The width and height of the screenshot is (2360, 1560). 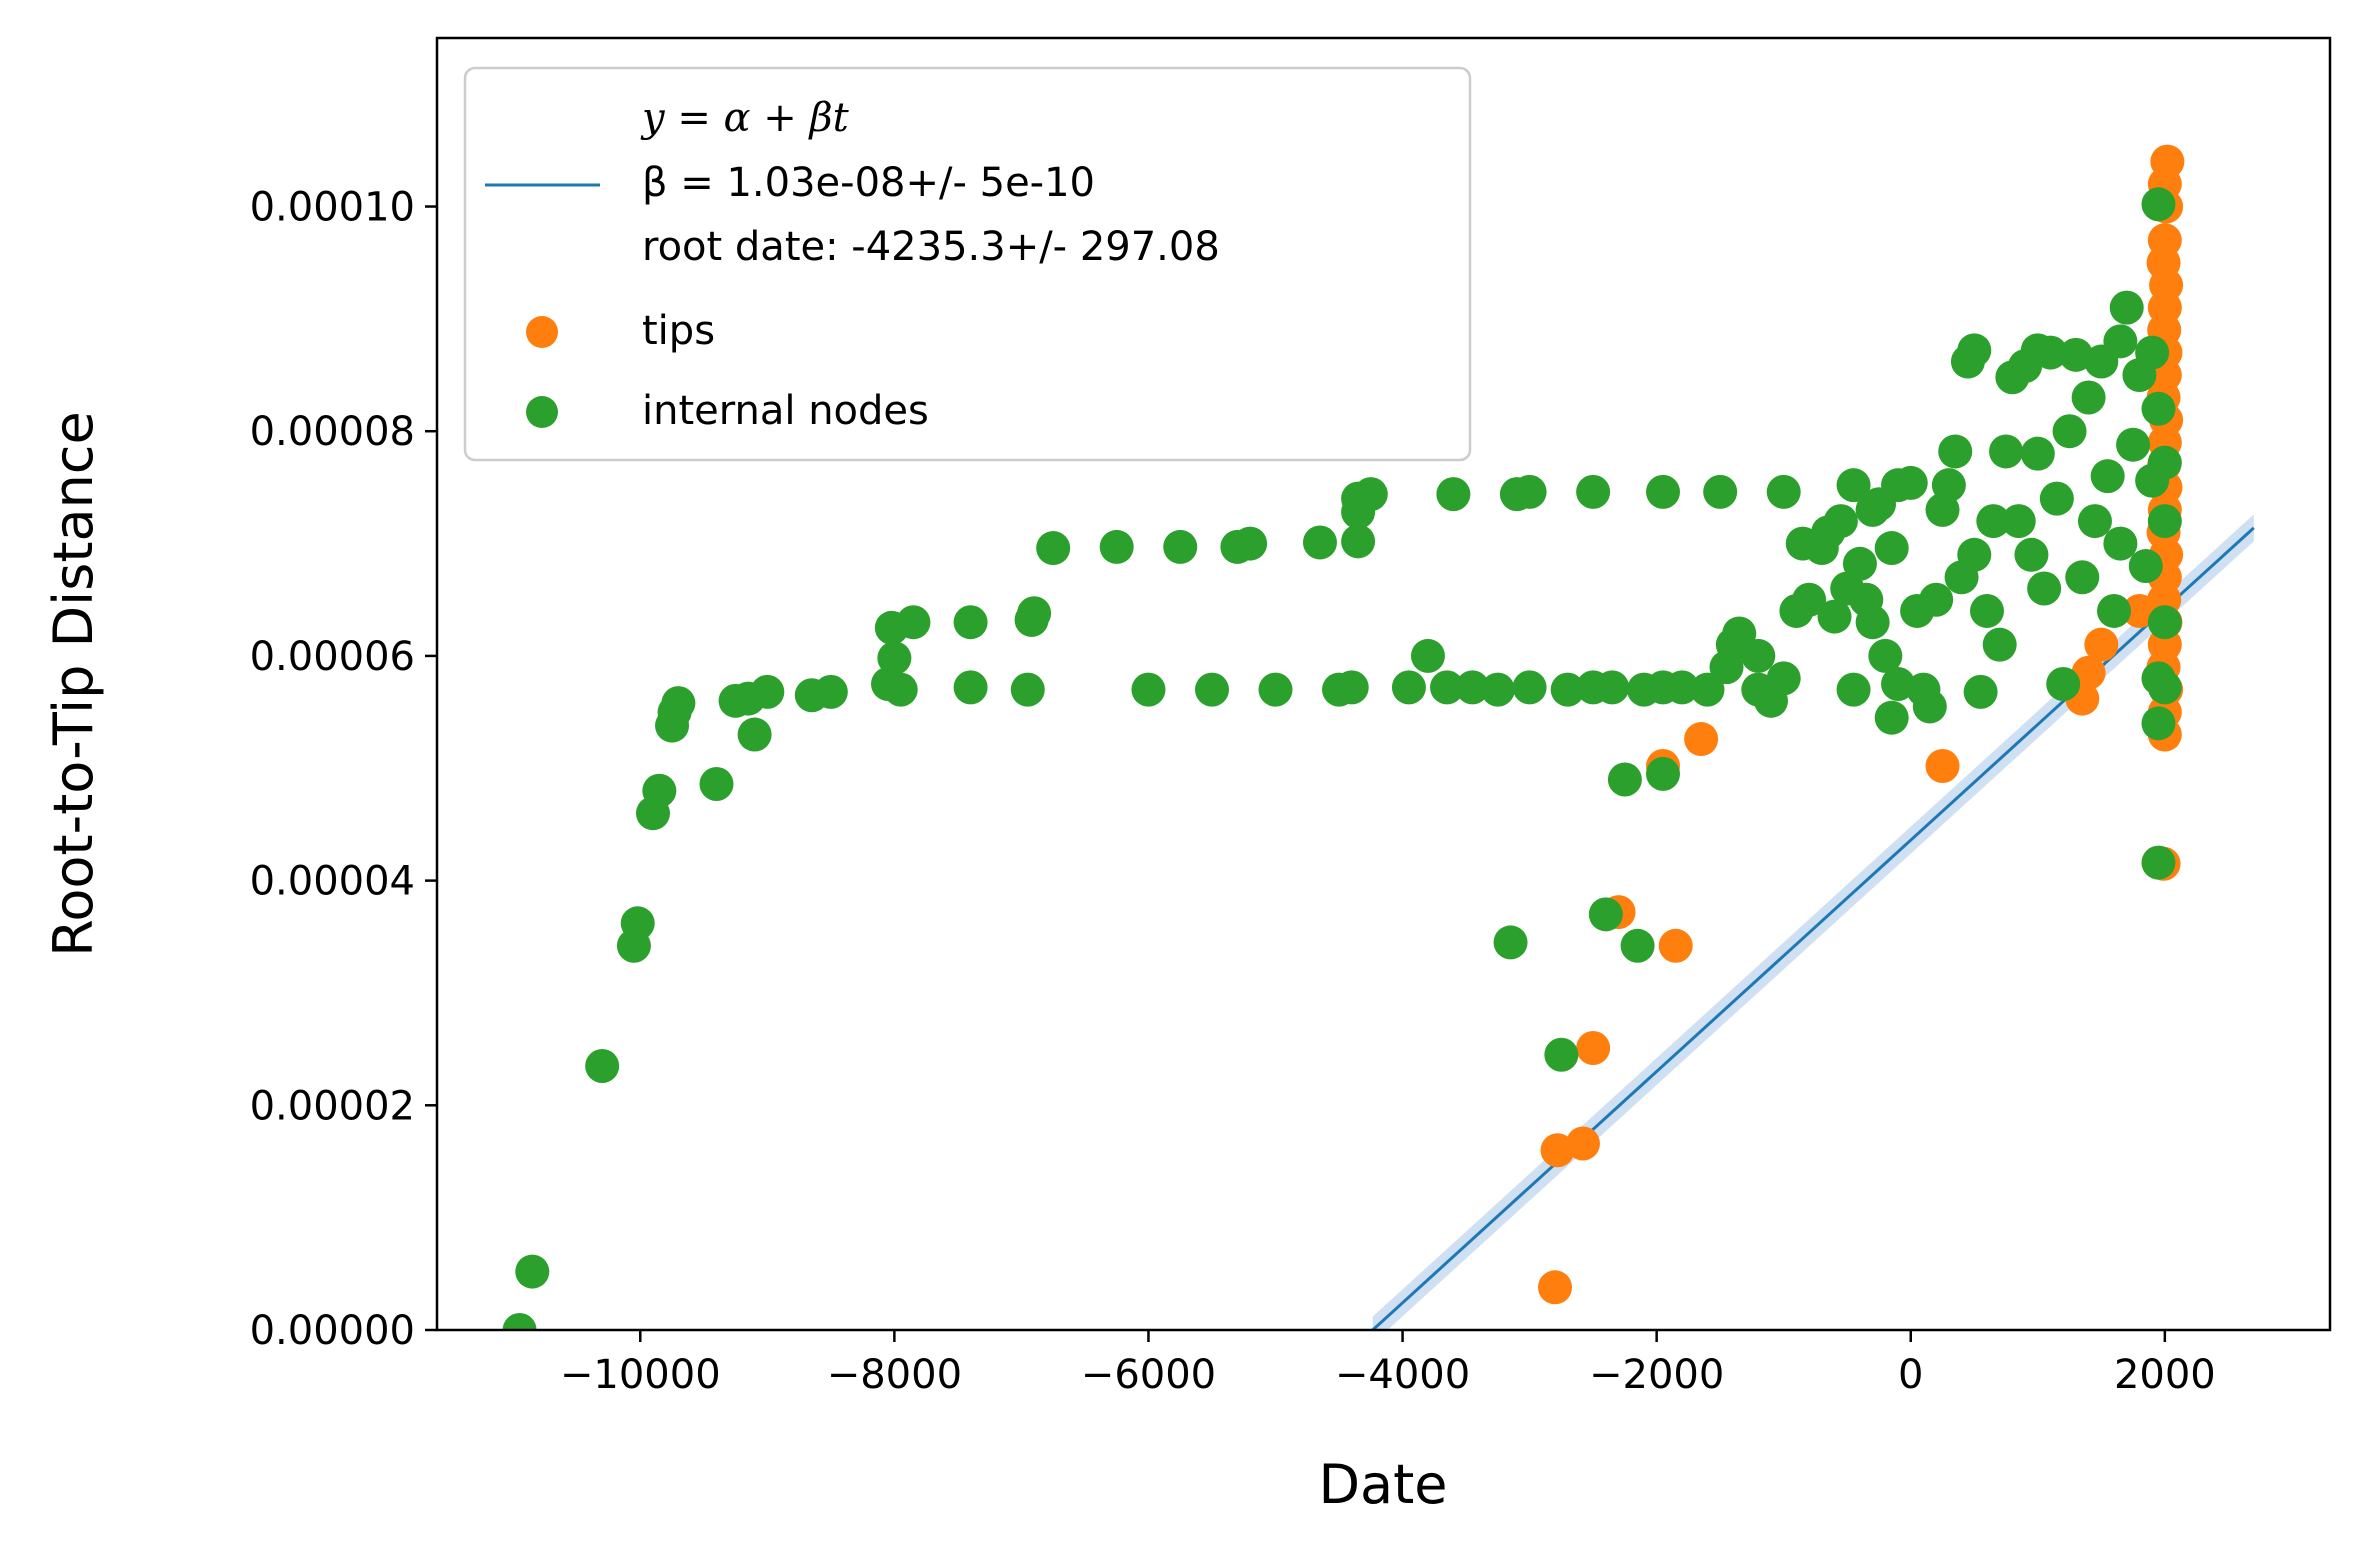 What do you see at coordinates (332, 882) in the screenshot?
I see `y-tick-label: 0.00004` at bounding box center [332, 882].